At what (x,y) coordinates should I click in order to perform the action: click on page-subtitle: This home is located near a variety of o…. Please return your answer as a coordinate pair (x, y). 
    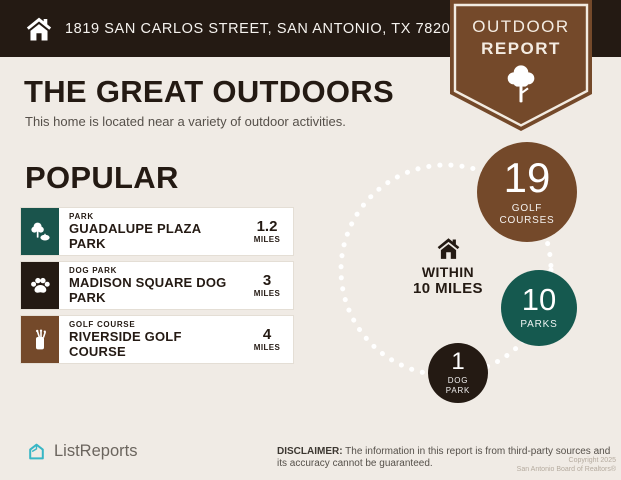
    Looking at the image, I should click on (185, 121).